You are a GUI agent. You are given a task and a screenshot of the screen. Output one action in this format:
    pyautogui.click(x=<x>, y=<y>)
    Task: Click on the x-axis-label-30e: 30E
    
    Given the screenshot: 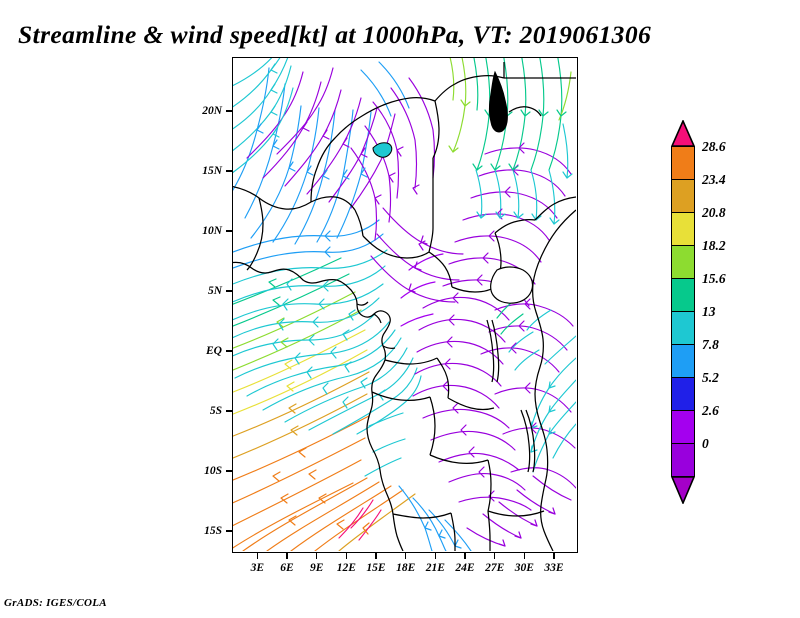 What is the action you would take?
    pyautogui.click(x=524, y=568)
    